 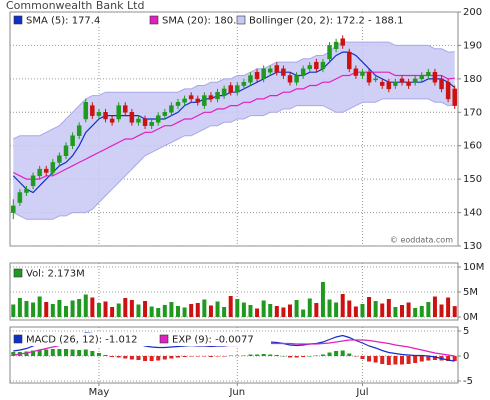 What do you see at coordinates (99, 392) in the screenshot?
I see `x-tick-label: May` at bounding box center [99, 392].